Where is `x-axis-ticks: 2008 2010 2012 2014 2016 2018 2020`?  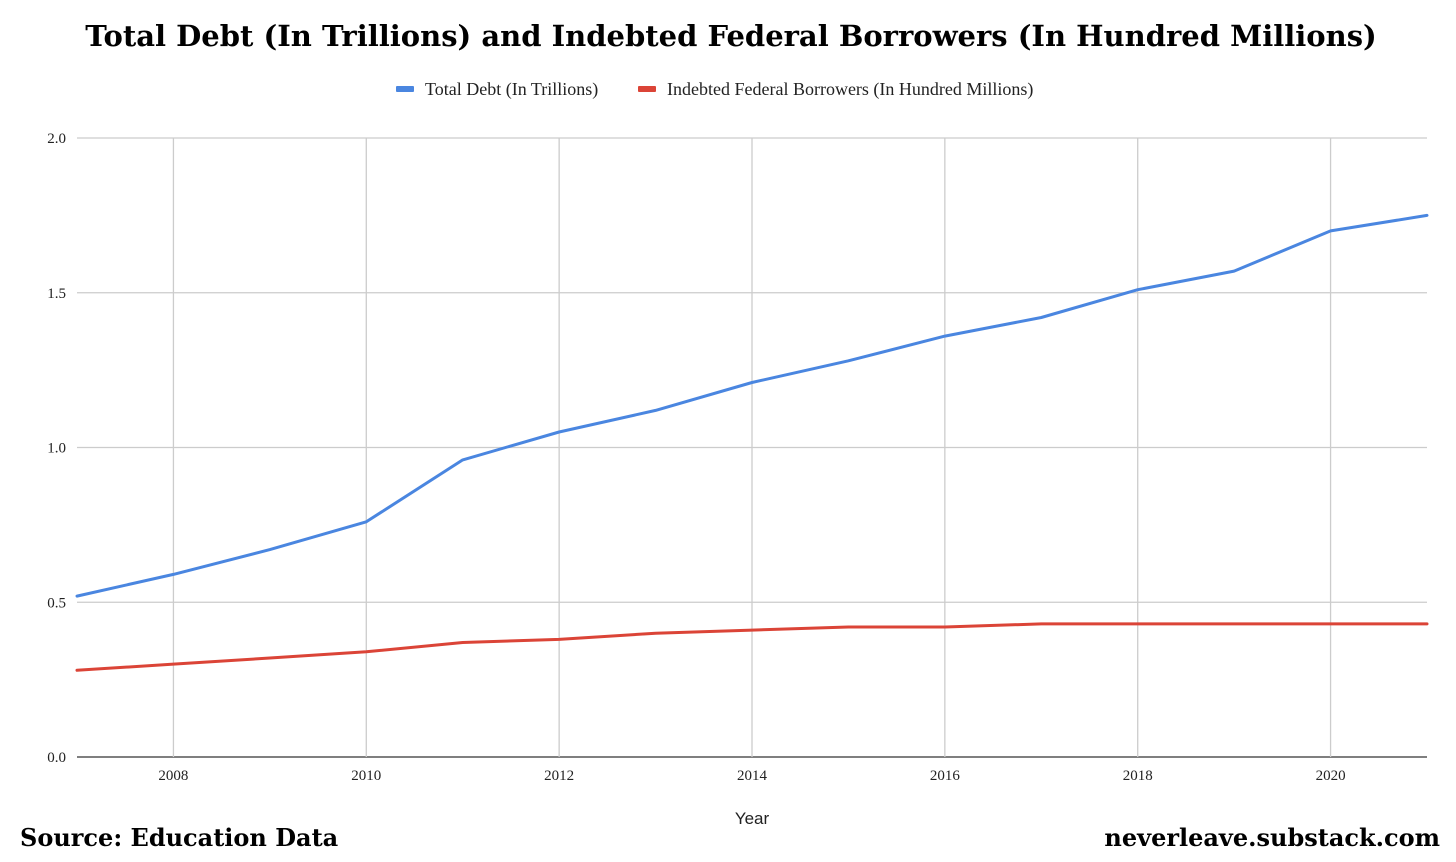
x-axis-ticks: 2008 2010 2012 2014 2016 2018 2020 is located at coordinates (751, 776).